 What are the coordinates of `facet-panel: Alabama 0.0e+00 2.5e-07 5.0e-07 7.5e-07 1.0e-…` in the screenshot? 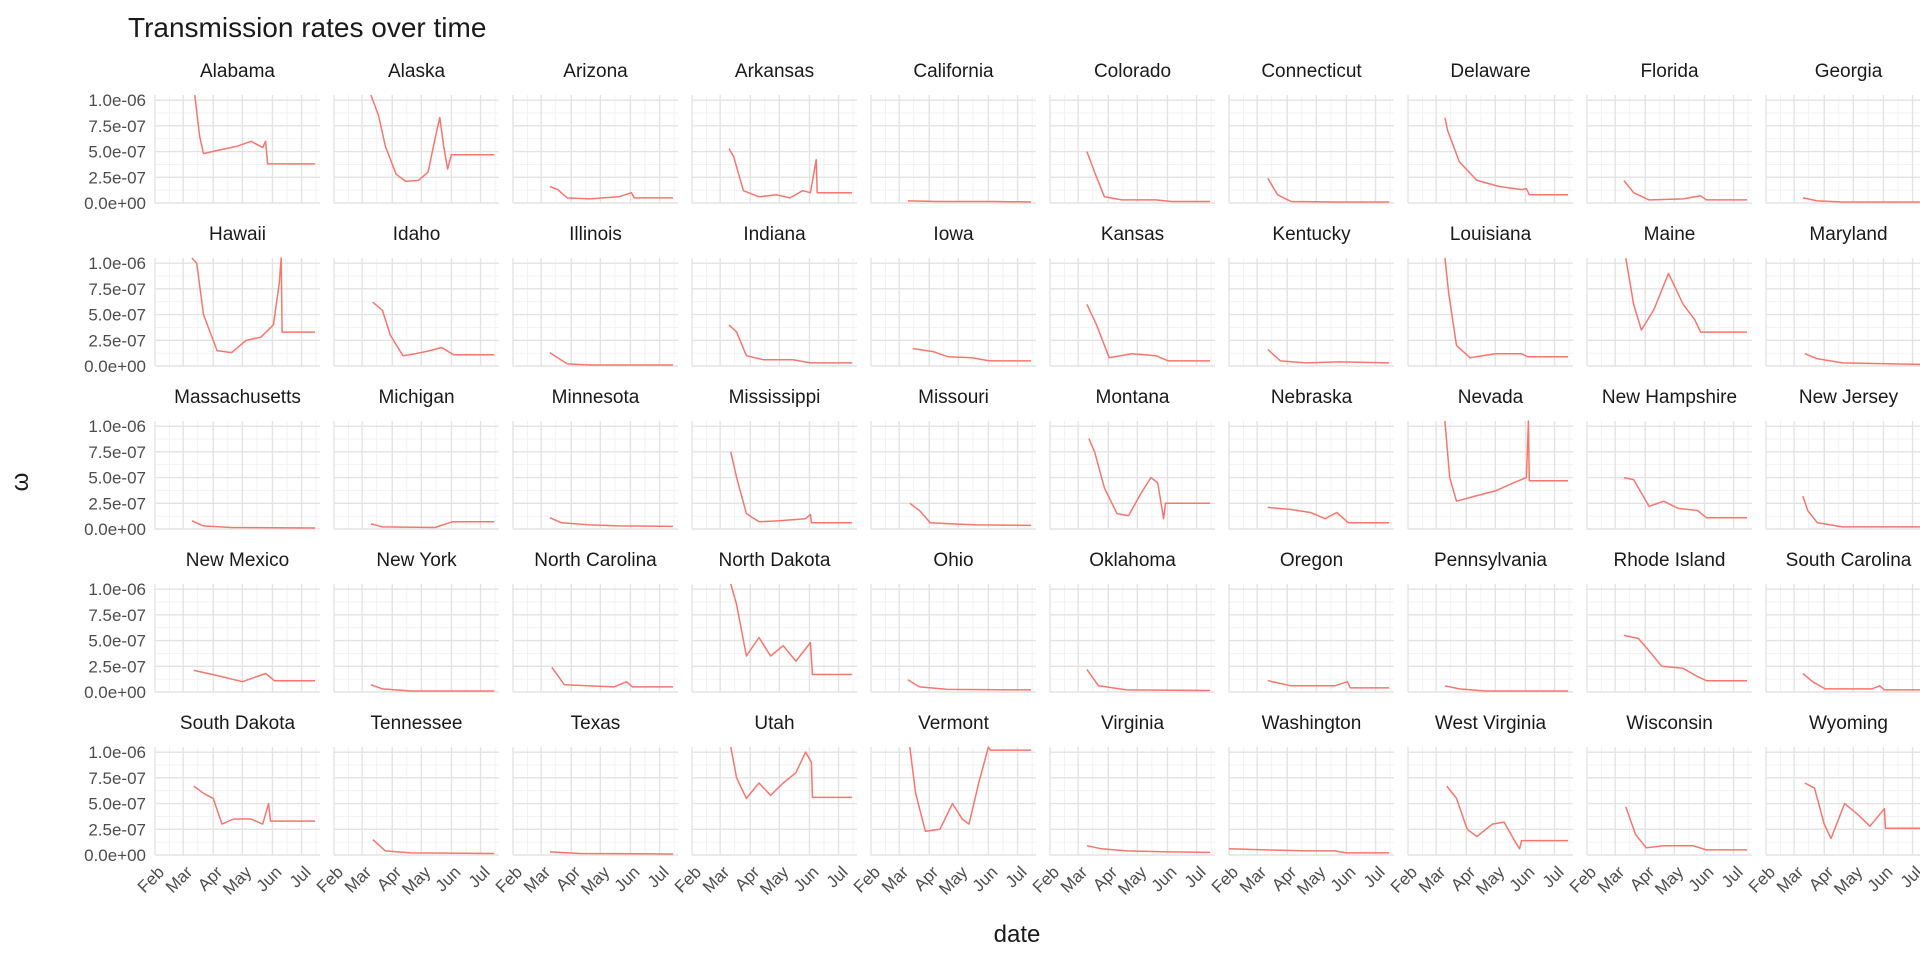 It's located at (202, 137).